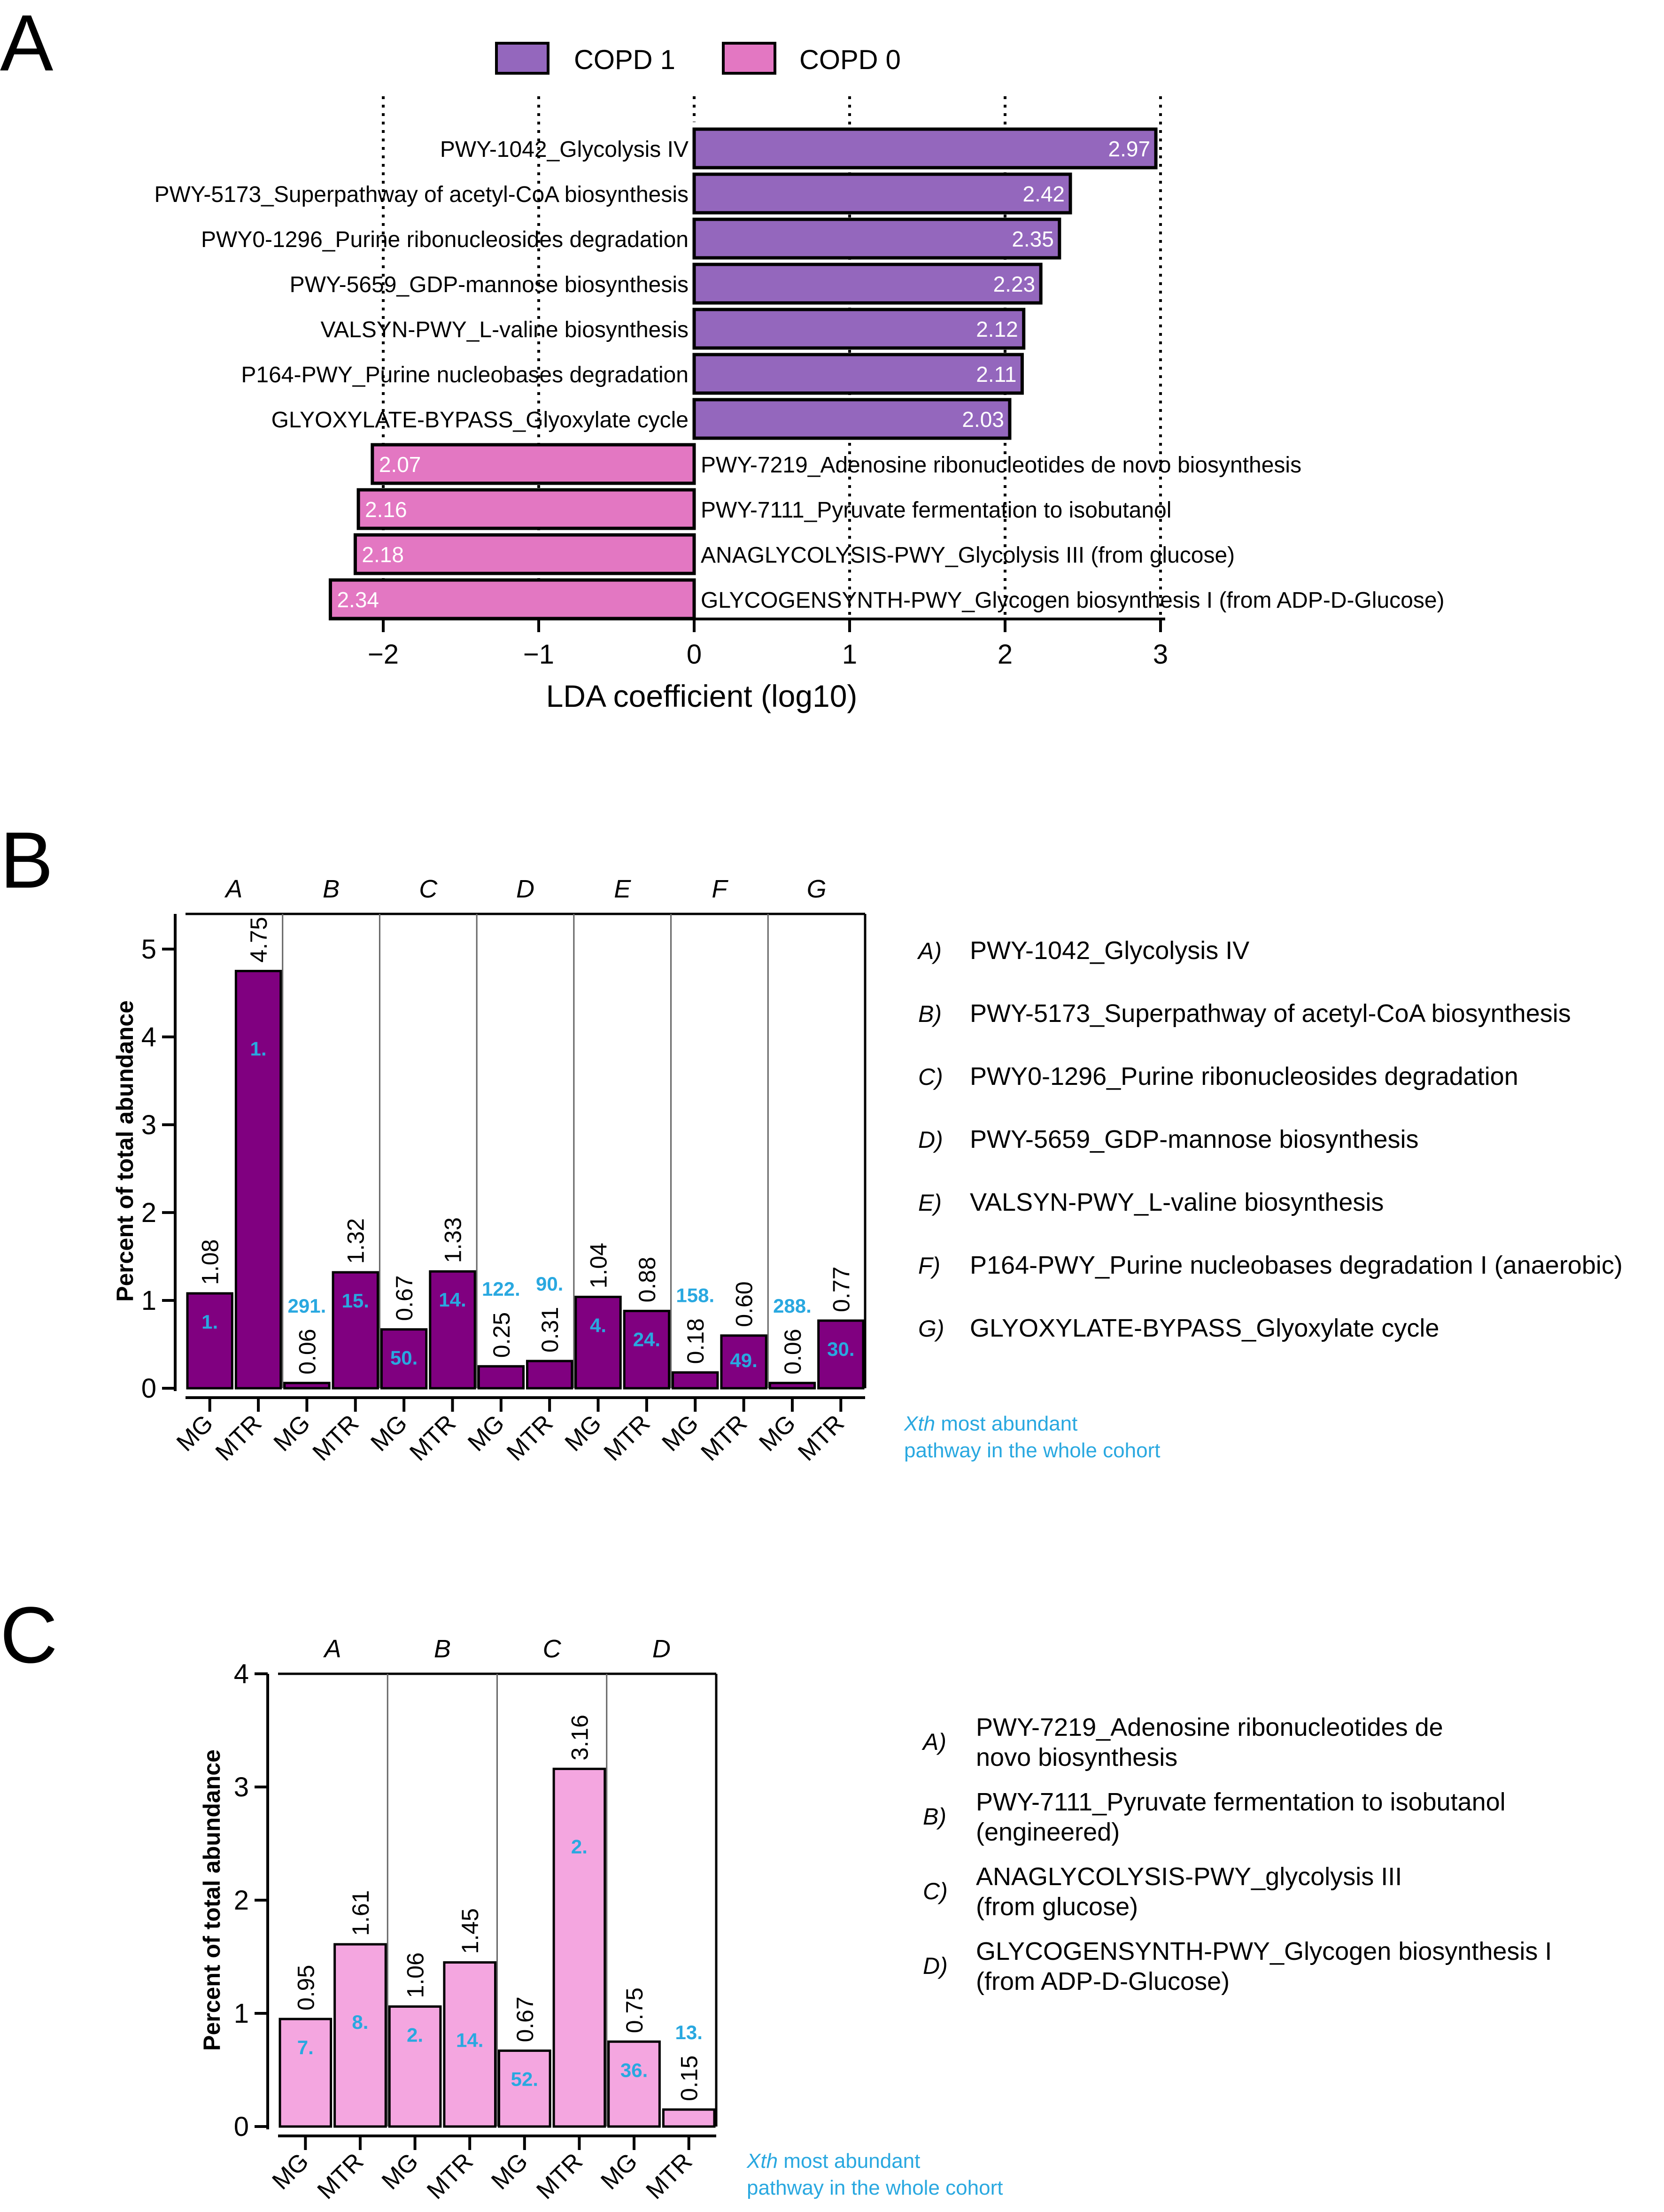 This screenshot has width=1664, height=2212. What do you see at coordinates (525, 889) in the screenshot?
I see `panel-b-group-letter: D` at bounding box center [525, 889].